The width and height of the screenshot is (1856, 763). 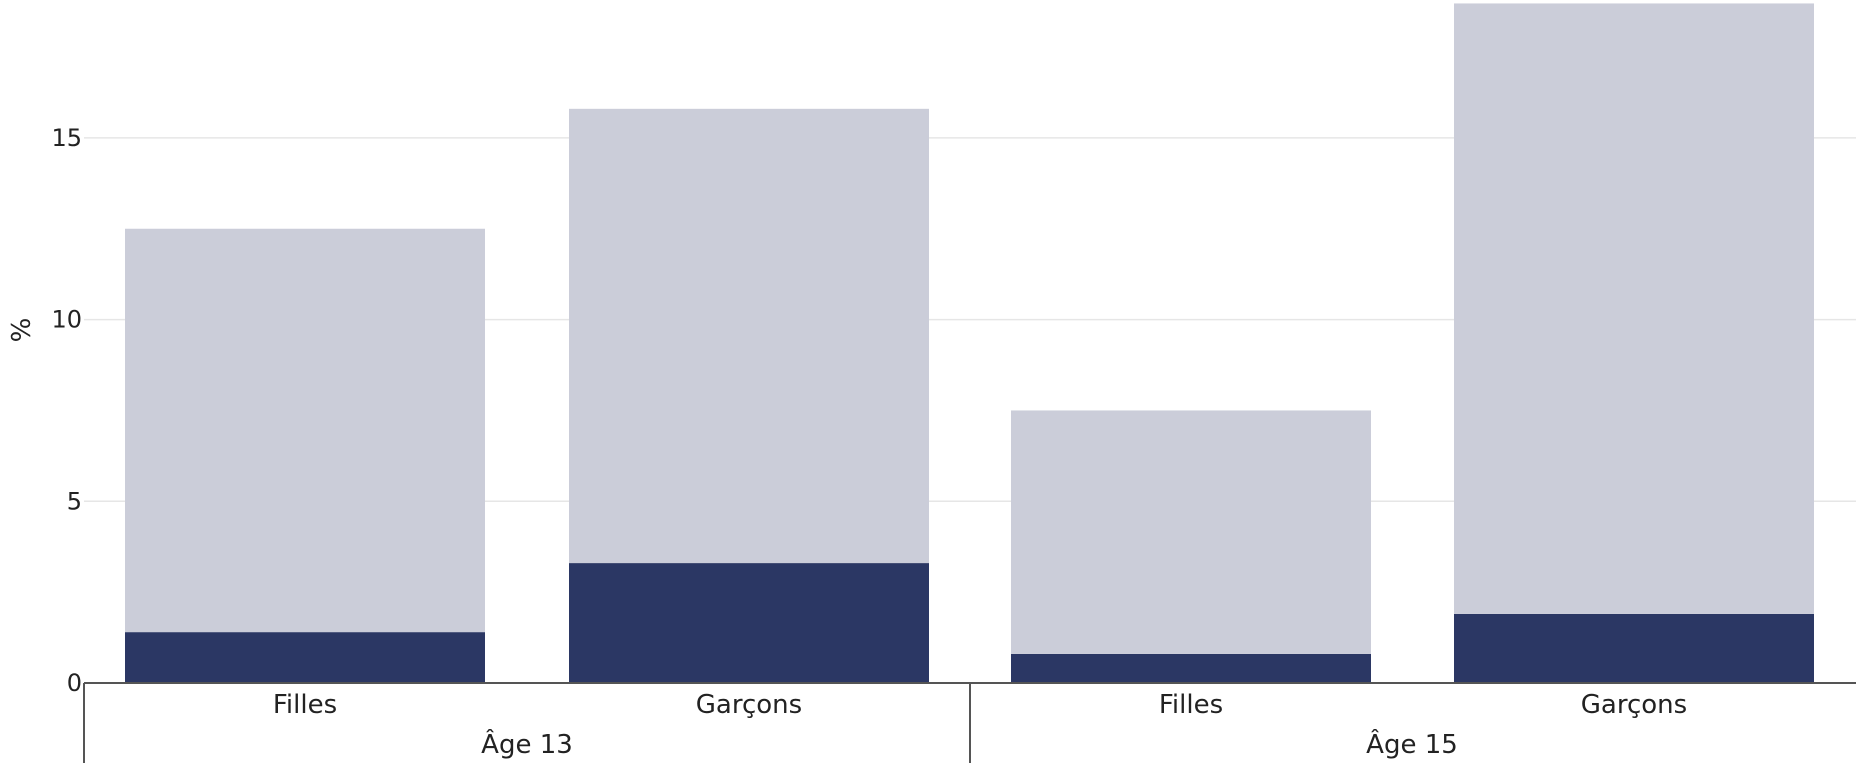 I want to click on axes, so click(x=969, y=722).